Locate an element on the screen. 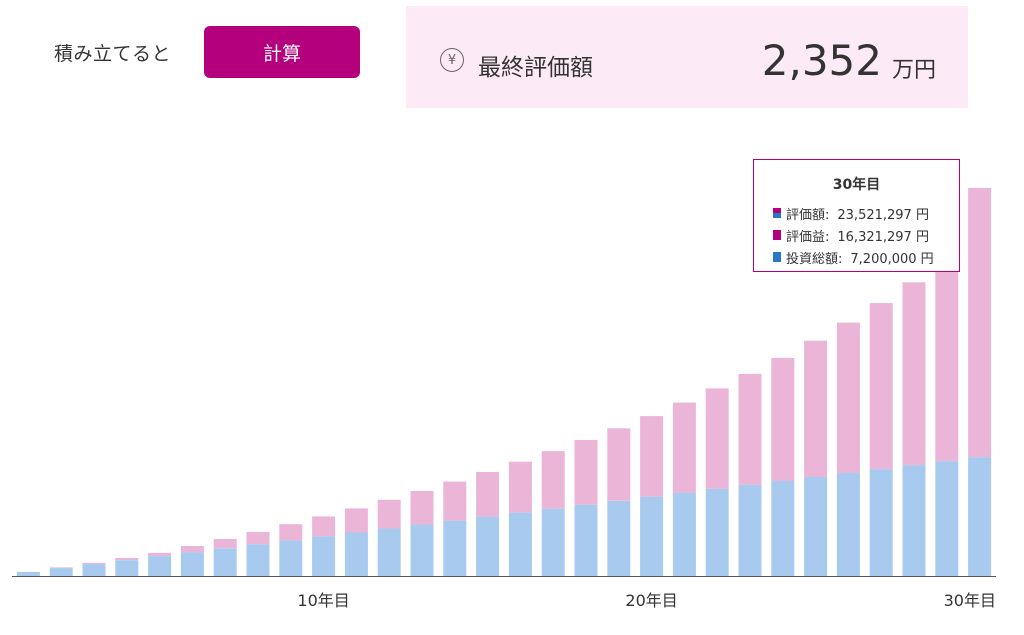 Image resolution: width=1024 pixels, height=635 pixels. final-value-amount: 2,352 is located at coordinates (821, 60).